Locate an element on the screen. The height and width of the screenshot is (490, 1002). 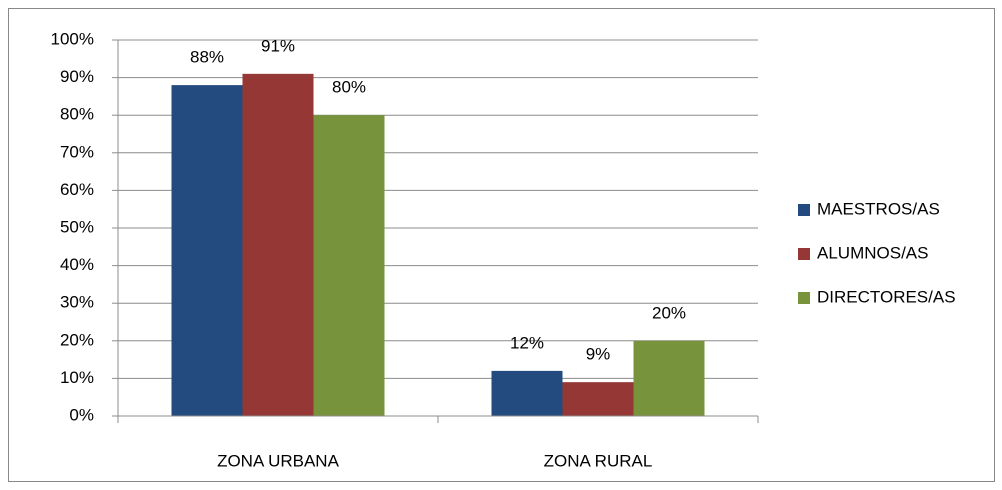
y-tick-label: 60% is located at coordinates (77, 189).